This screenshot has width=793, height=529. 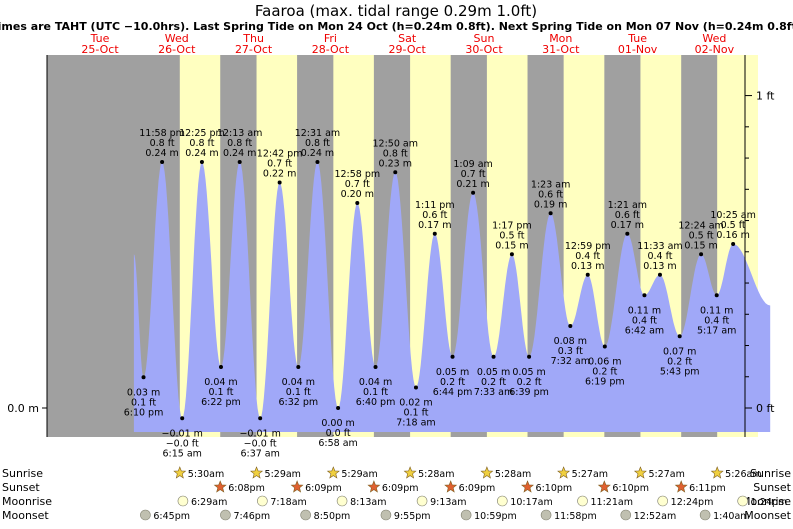 I want to click on tide-time-label: 6:58 am, so click(x=337, y=443).